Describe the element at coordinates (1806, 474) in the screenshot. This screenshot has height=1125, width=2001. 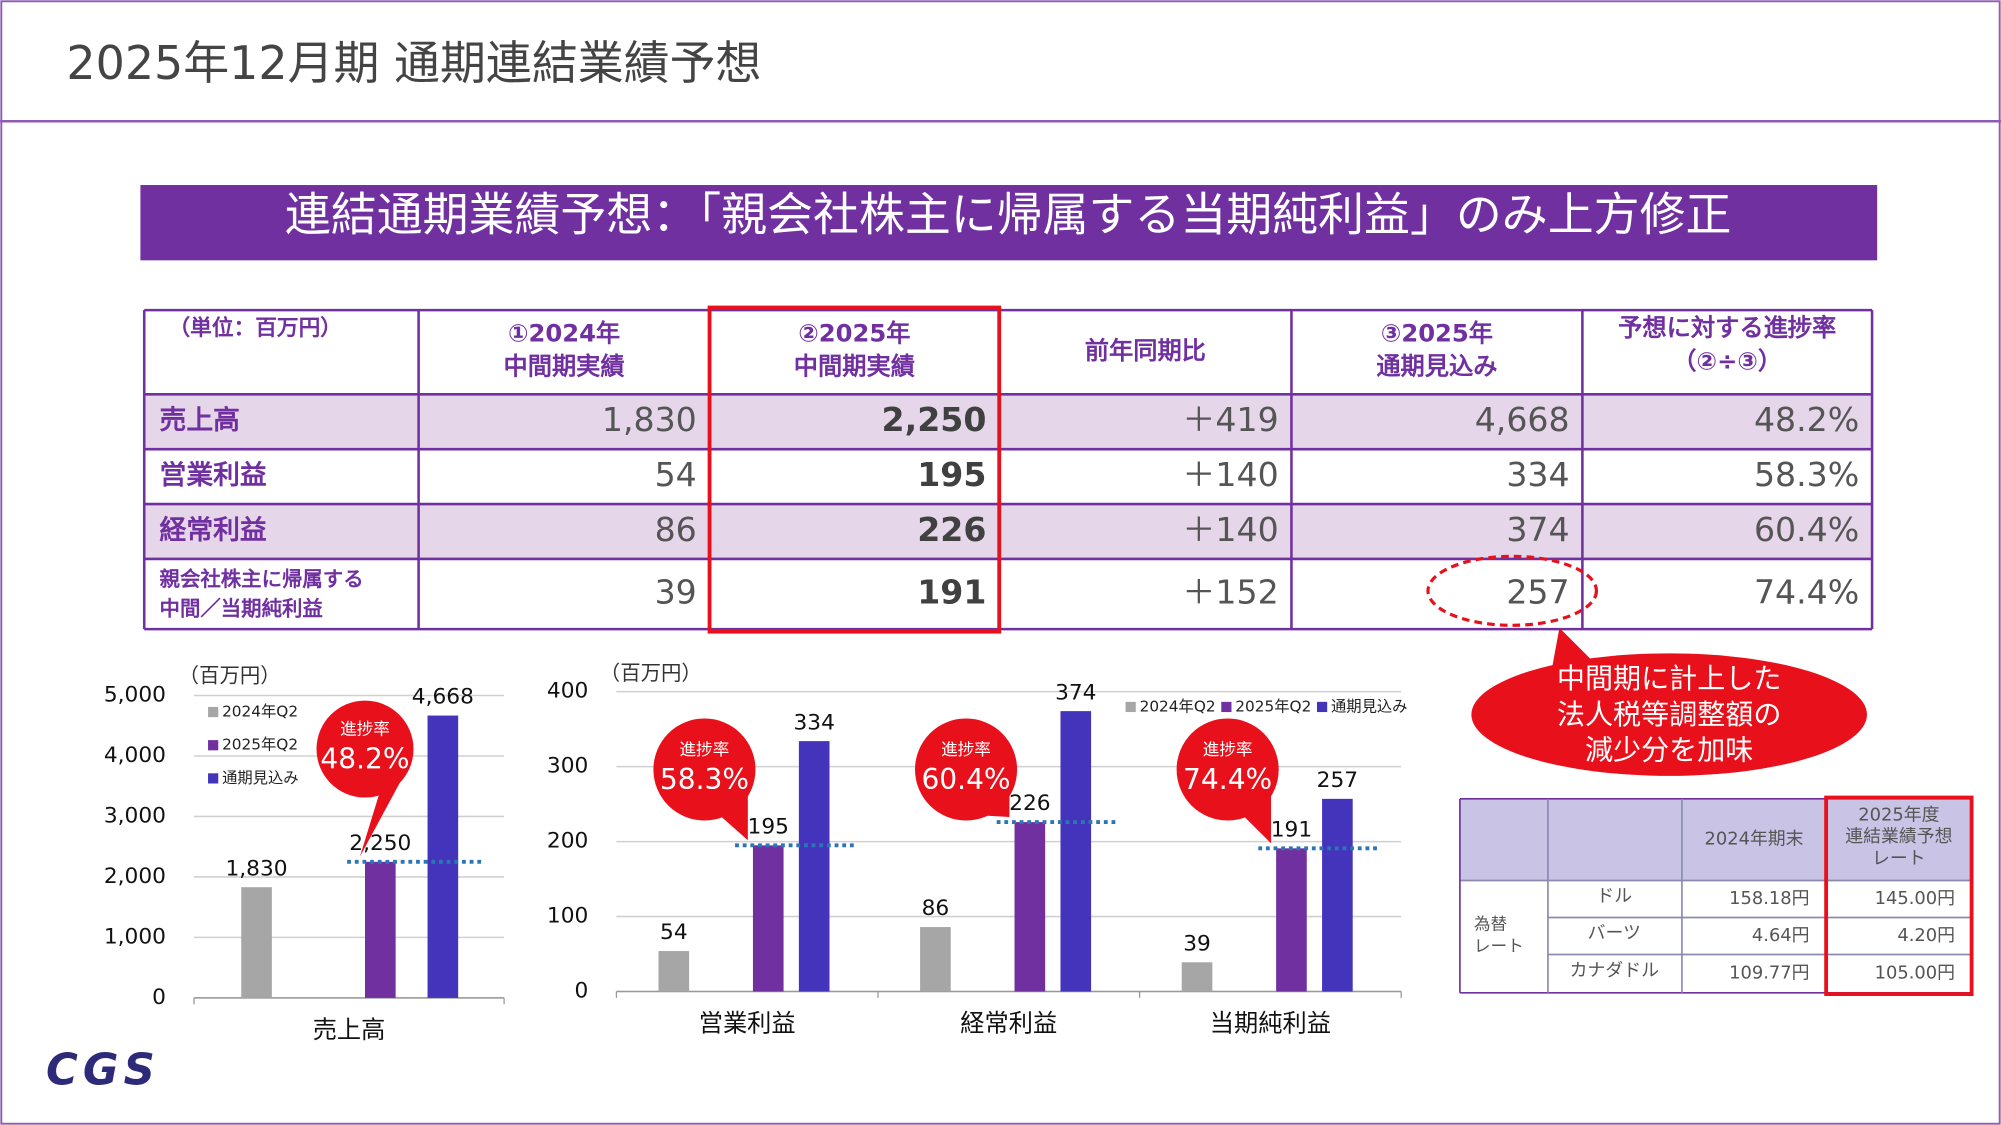
I see `table-cell: 58.3%` at that location.